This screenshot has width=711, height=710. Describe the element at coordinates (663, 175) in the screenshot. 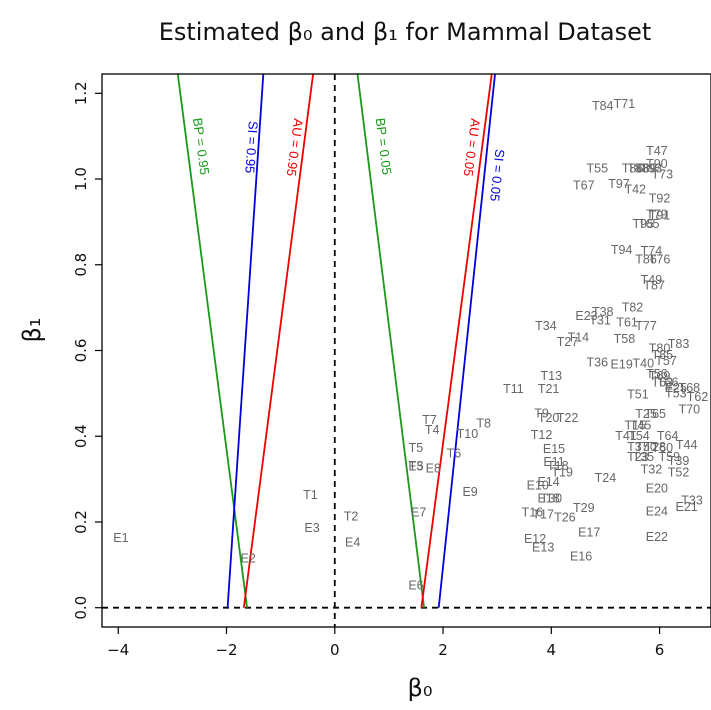

I see `point-label: T73` at that location.